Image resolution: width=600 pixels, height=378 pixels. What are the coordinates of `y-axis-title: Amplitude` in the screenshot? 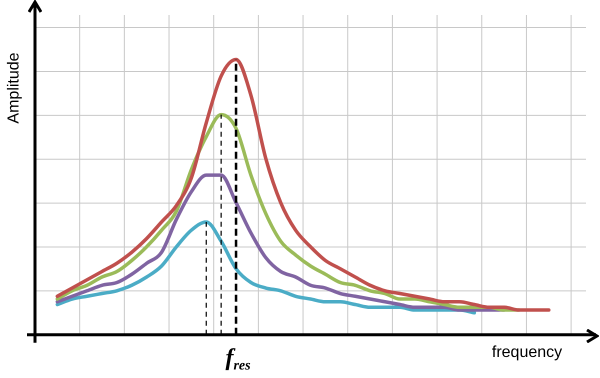 It's located at (13, 88).